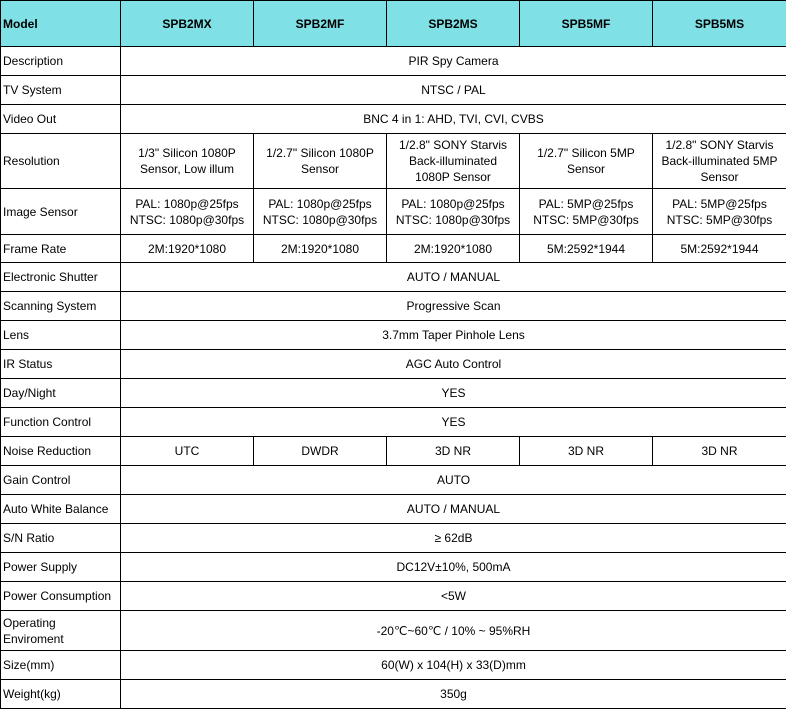 The image size is (786, 709). I want to click on row-value: 5M:2592*1944, so click(586, 248).